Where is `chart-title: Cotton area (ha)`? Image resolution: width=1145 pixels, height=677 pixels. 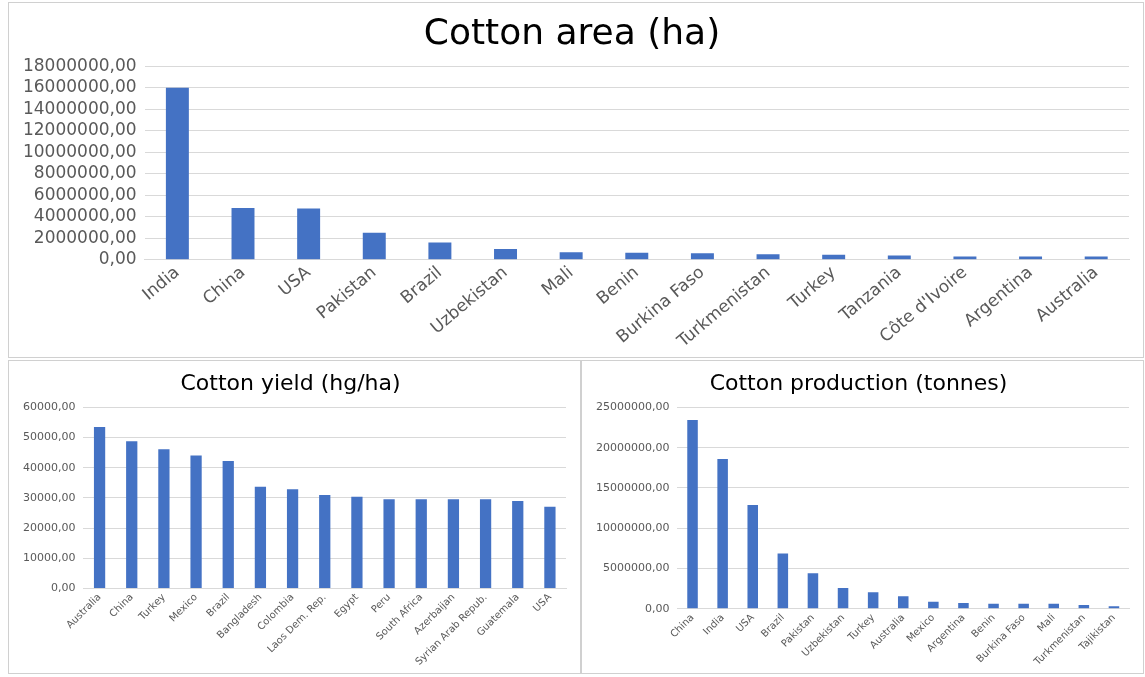 chart-title: Cotton area (ha) is located at coordinates (572, 31).